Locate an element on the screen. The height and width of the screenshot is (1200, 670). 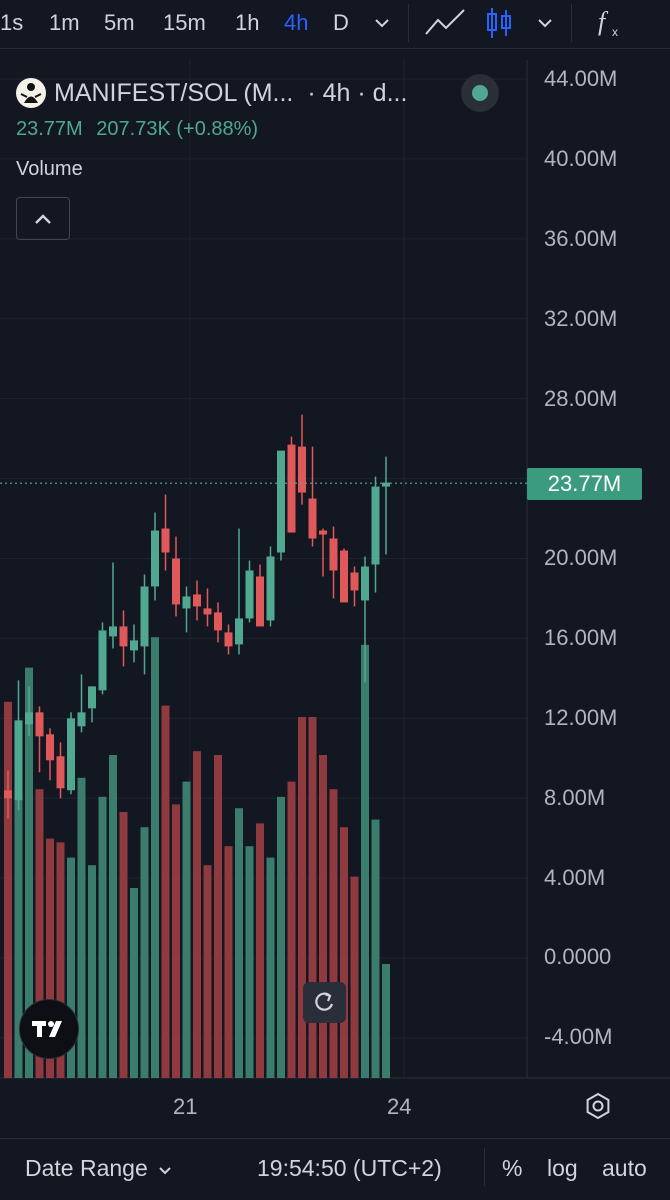
meditating-figure-icon is located at coordinates (31, 93).